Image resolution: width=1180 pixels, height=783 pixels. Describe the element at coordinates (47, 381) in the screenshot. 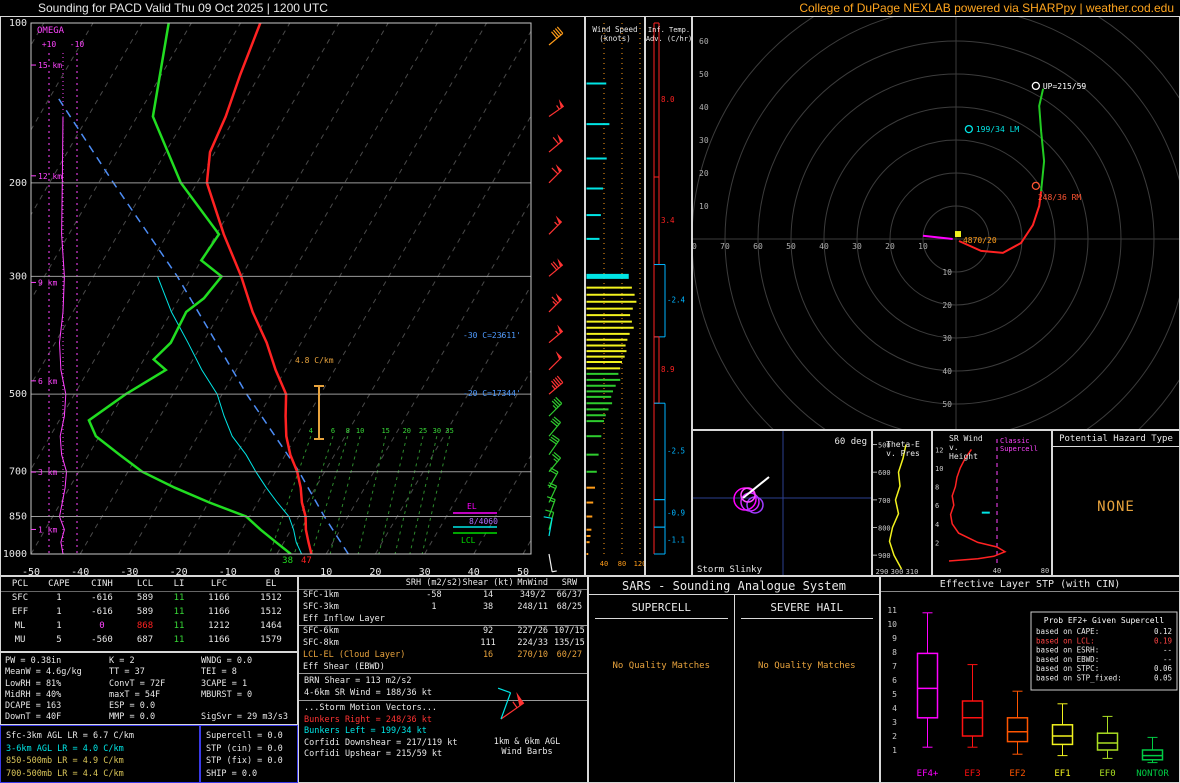

I see `height-label: 6 km` at that location.